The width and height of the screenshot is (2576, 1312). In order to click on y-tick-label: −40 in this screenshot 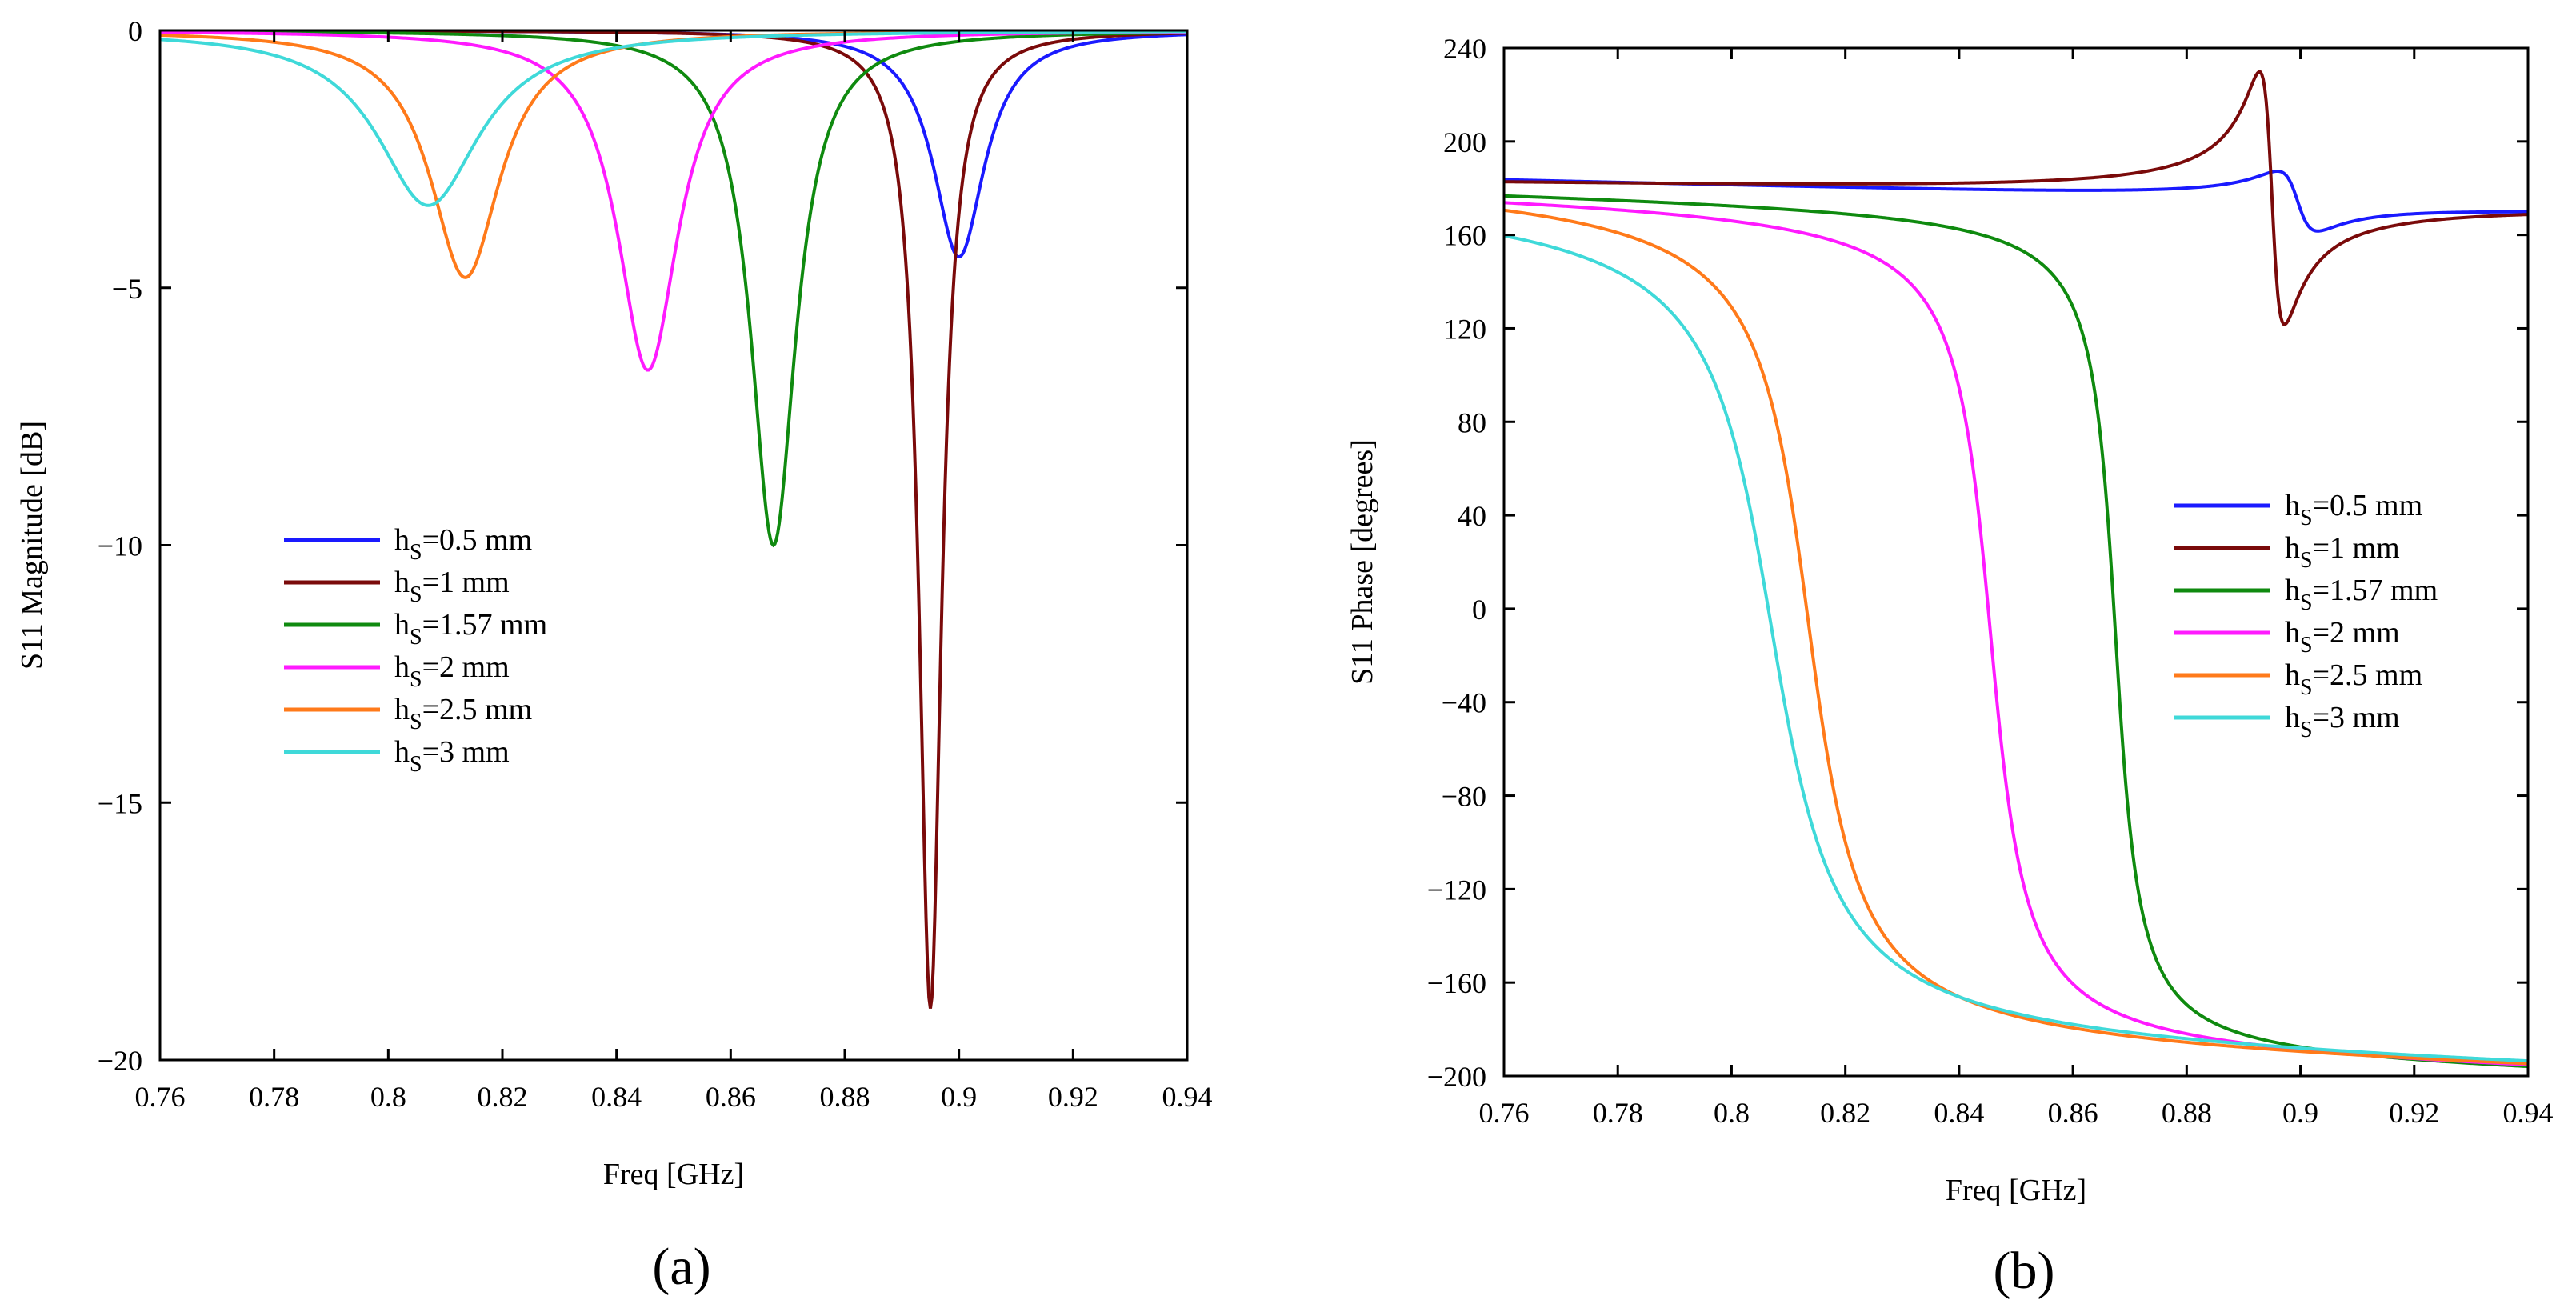, I will do `click(1464, 703)`.